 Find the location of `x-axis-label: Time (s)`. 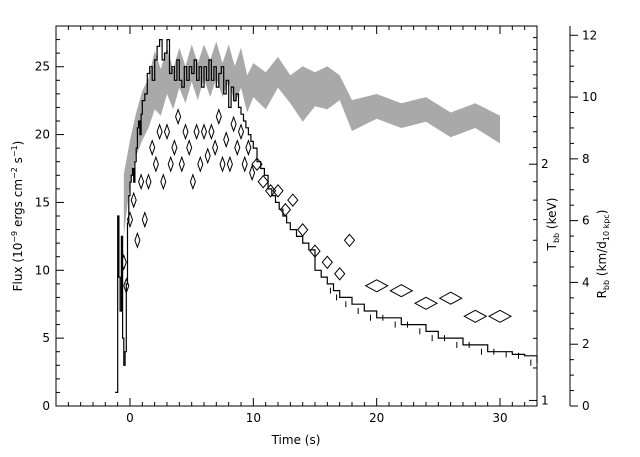

x-axis-label: Time (s) is located at coordinates (296, 440).